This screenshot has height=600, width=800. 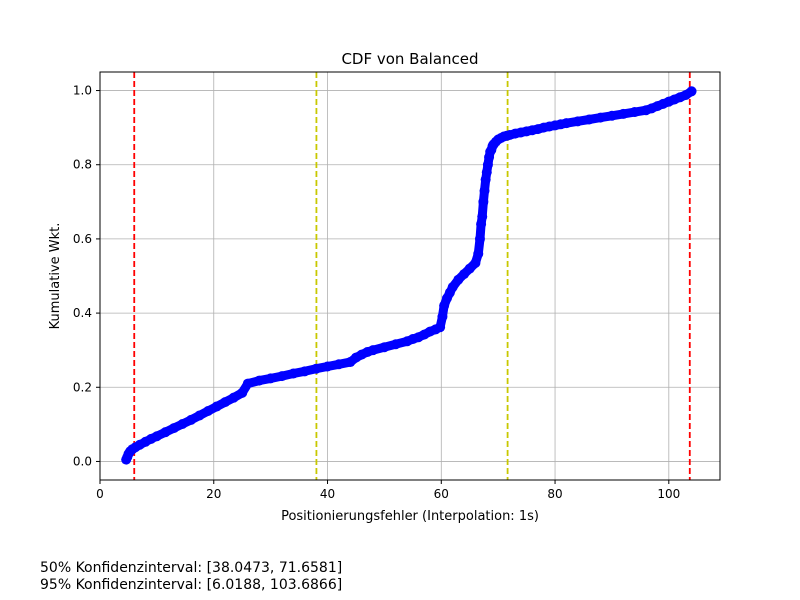 I want to click on x-tick-label: 20, so click(x=213, y=494).